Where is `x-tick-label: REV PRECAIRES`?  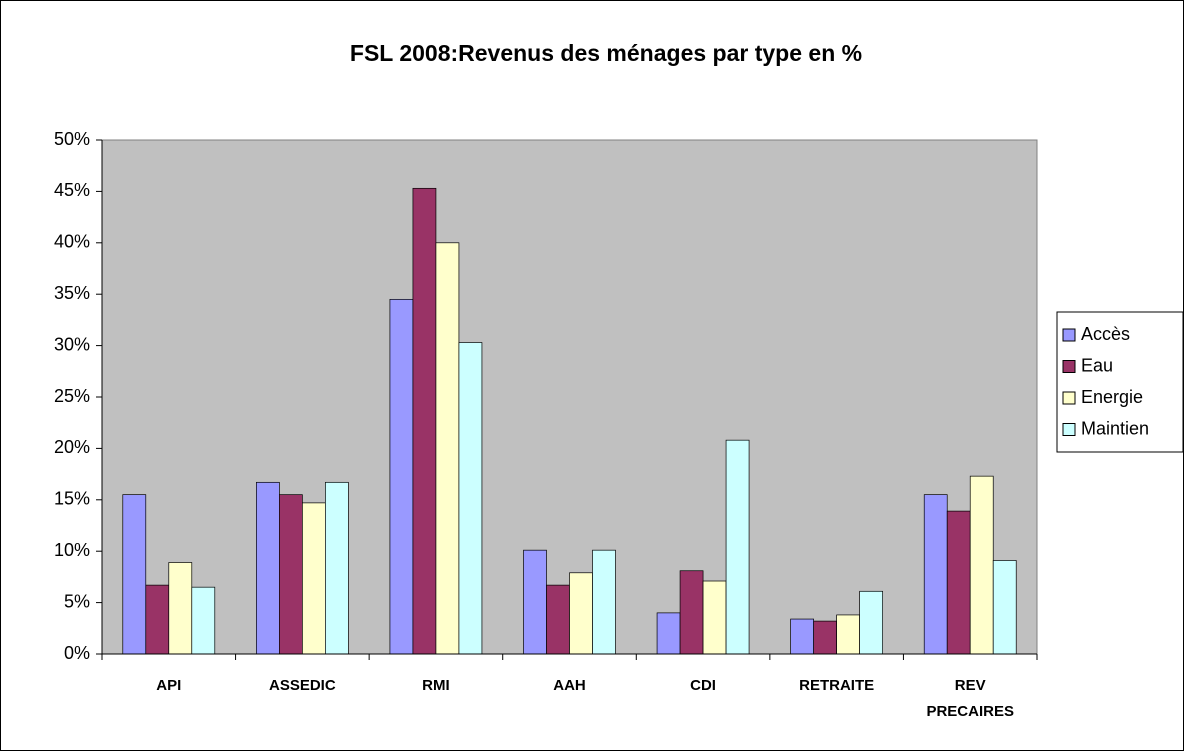 x-tick-label: REV PRECAIRES is located at coordinates (970, 698).